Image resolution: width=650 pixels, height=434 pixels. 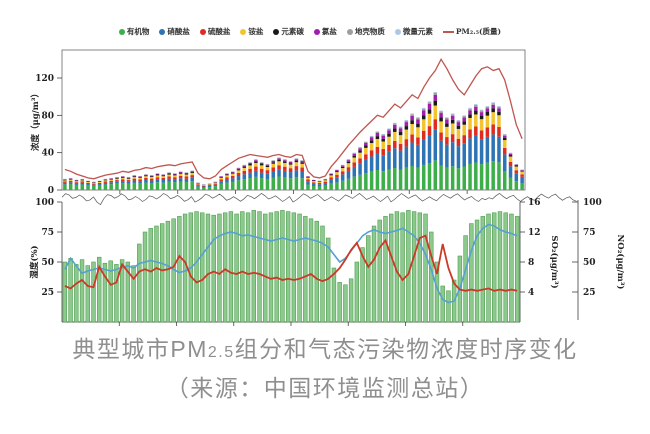 I want to click on no2-line, so click(x=291, y=263).